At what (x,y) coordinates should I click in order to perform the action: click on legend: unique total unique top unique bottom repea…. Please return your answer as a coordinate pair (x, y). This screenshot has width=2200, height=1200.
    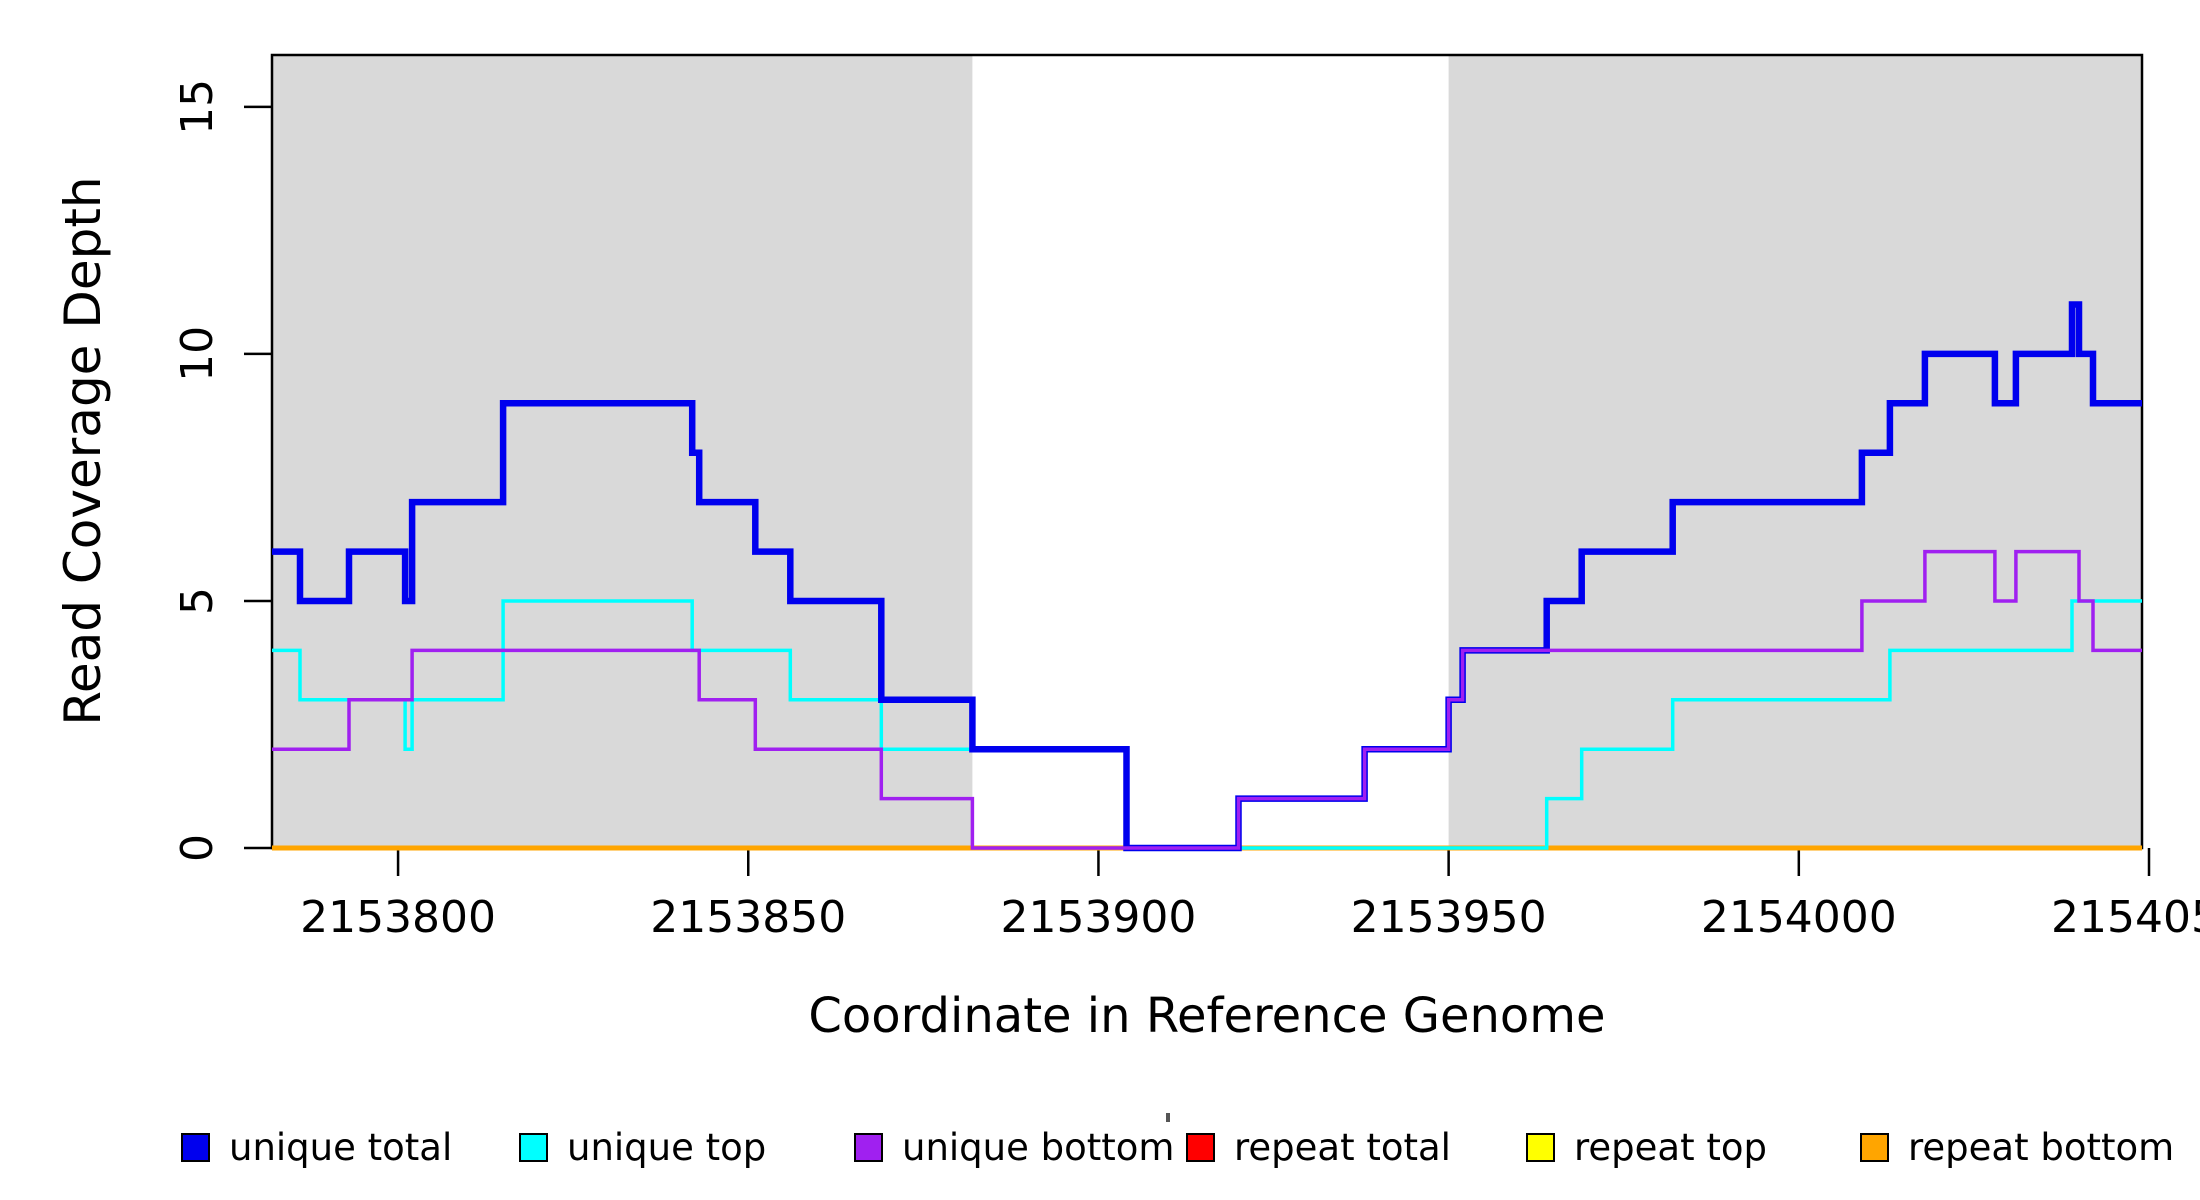
    Looking at the image, I should click on (1177, 1147).